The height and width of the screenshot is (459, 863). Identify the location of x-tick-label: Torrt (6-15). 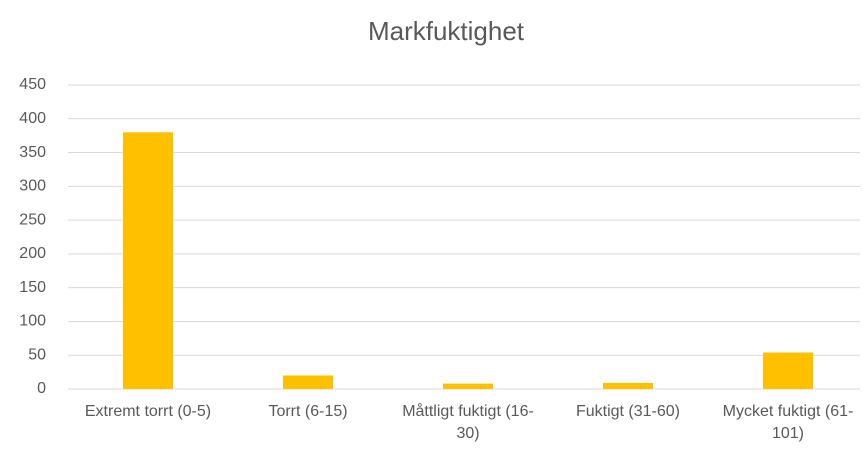
(308, 411).